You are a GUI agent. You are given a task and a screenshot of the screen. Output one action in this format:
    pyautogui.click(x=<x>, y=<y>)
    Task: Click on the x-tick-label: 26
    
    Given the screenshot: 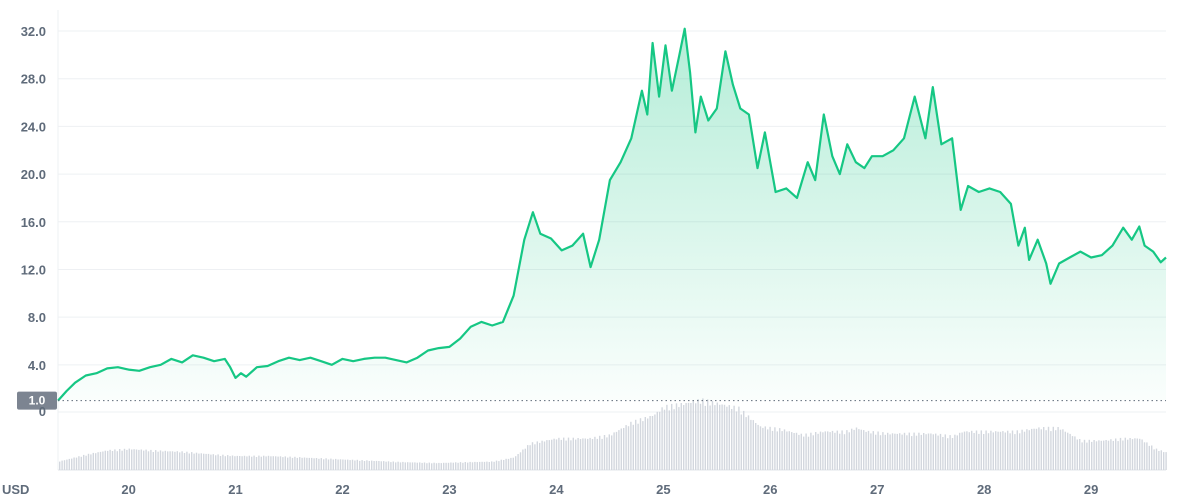 What is the action you would take?
    pyautogui.click(x=770, y=489)
    